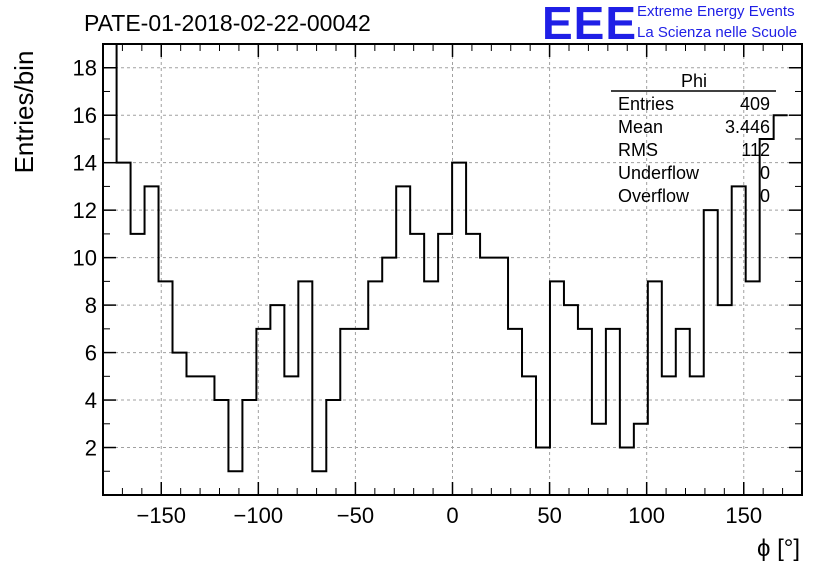 The height and width of the screenshot is (572, 836). Describe the element at coordinates (452, 515) in the screenshot. I see `x-tick-label: 0` at that location.